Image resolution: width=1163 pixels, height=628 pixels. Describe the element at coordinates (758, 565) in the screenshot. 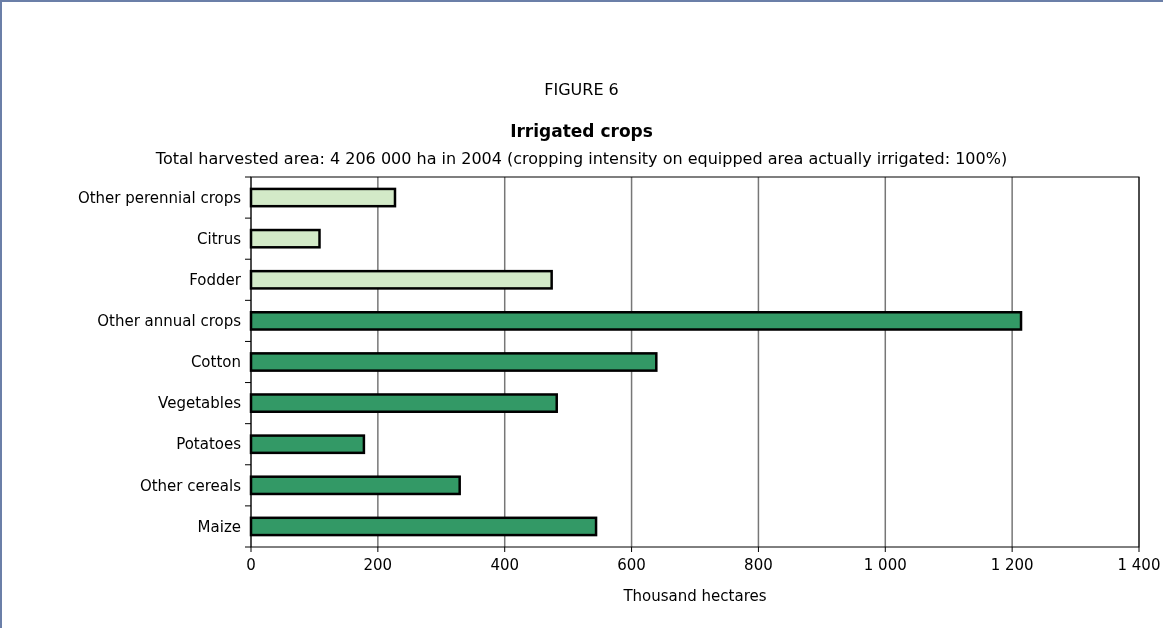

I see `x-tick-label: 800` at that location.